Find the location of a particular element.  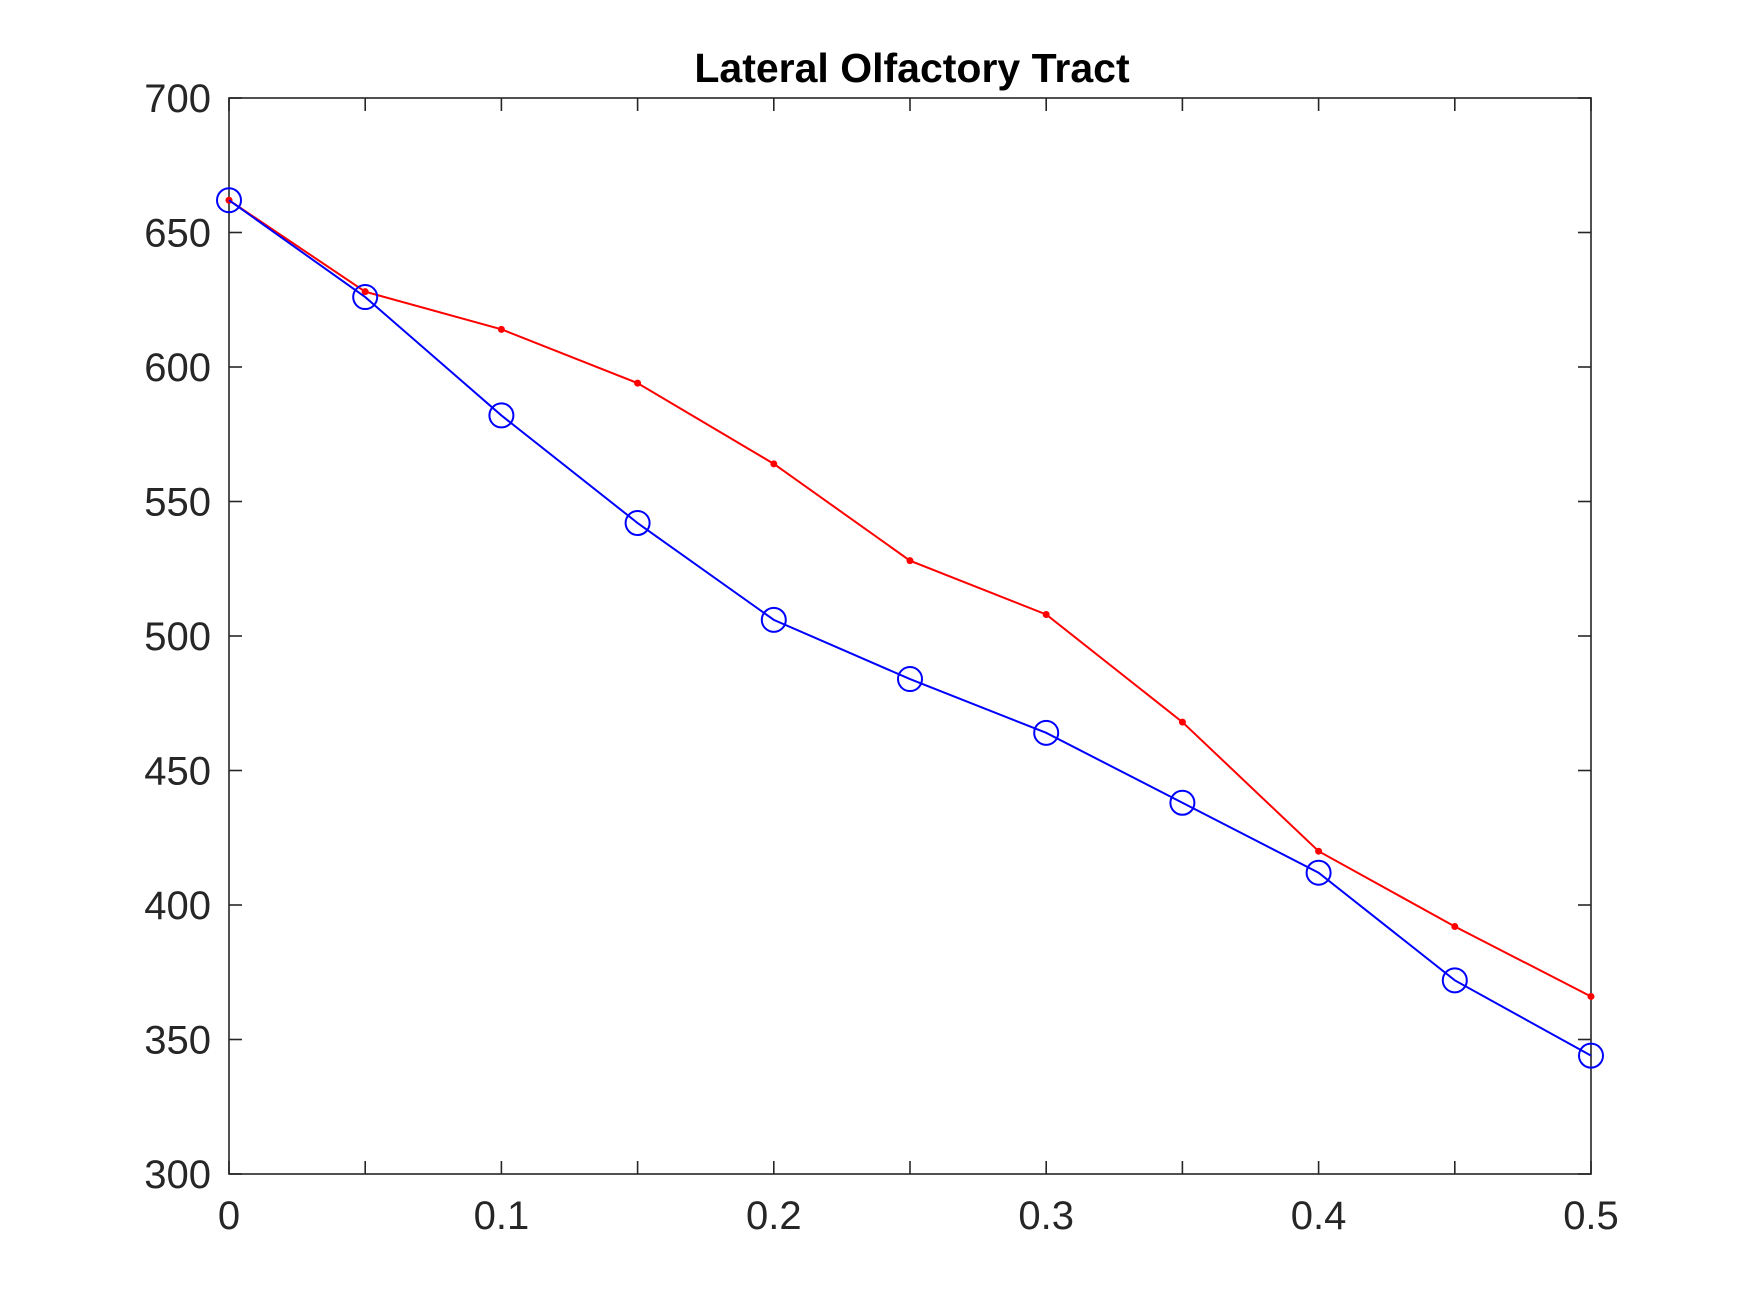

y-tick-label: 500 is located at coordinates (177, 637).